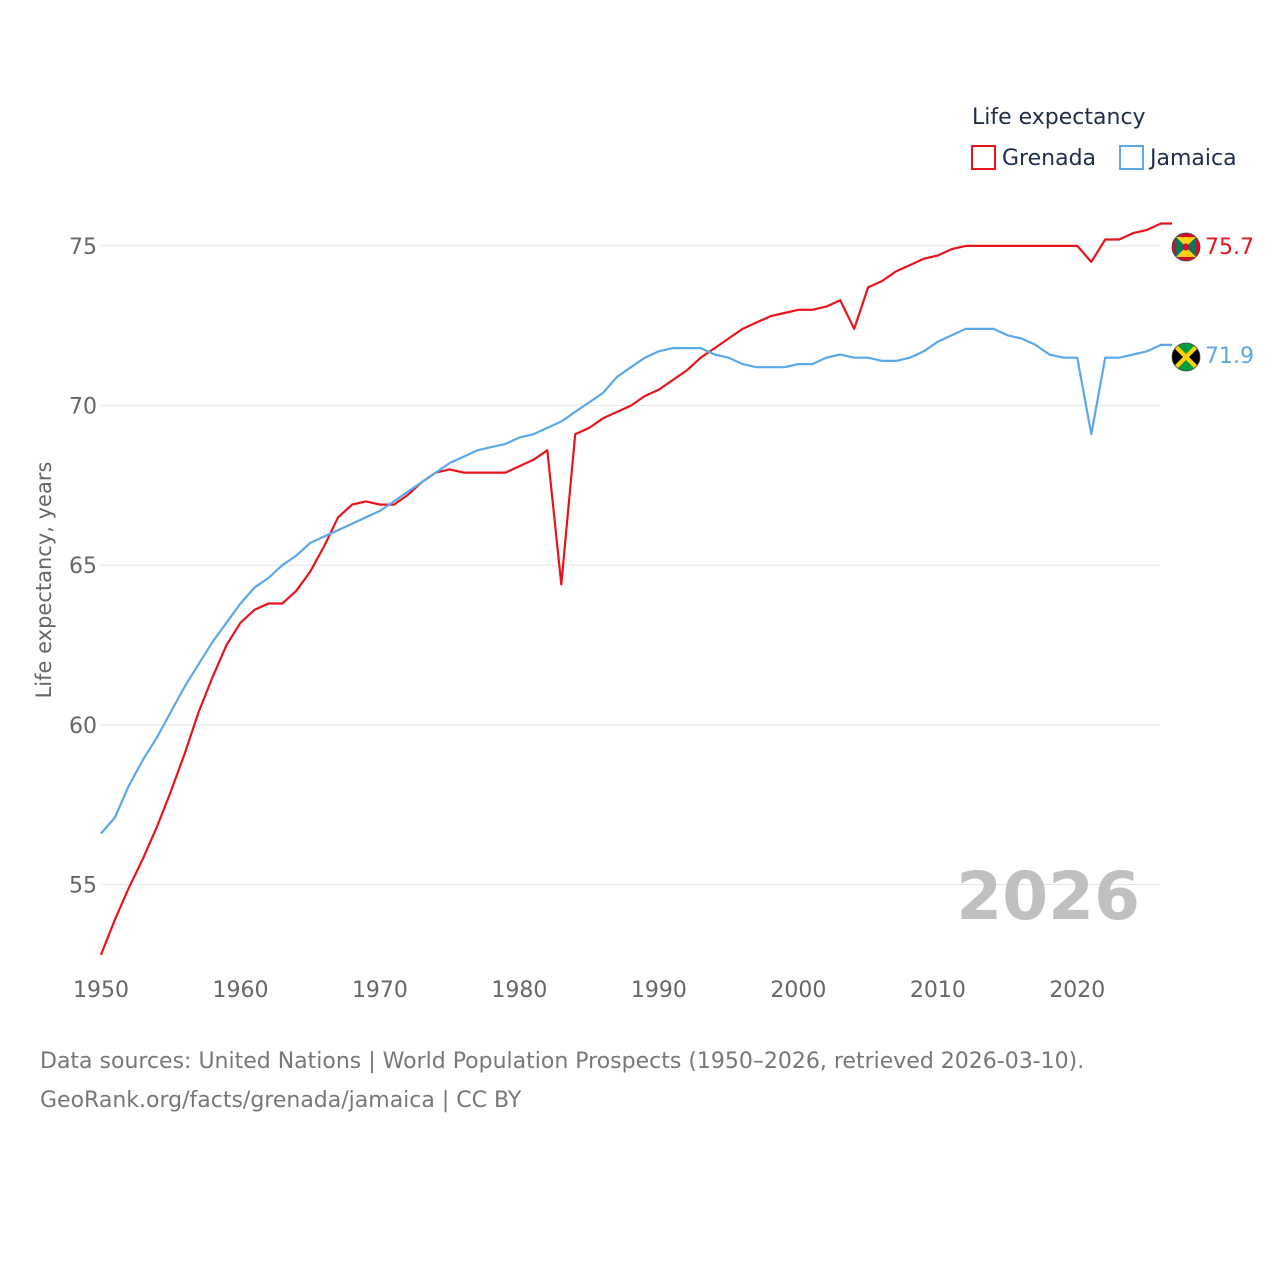 Image resolution: width=1280 pixels, height=1280 pixels. Describe the element at coordinates (44, 580) in the screenshot. I see `y-axis-label: Life expectancy, years` at that location.